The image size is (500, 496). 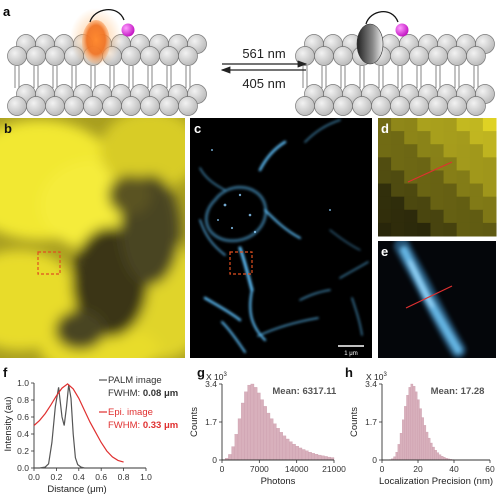 What do you see at coordinates (241, 263) in the screenshot?
I see `roi-box-c` at bounding box center [241, 263].